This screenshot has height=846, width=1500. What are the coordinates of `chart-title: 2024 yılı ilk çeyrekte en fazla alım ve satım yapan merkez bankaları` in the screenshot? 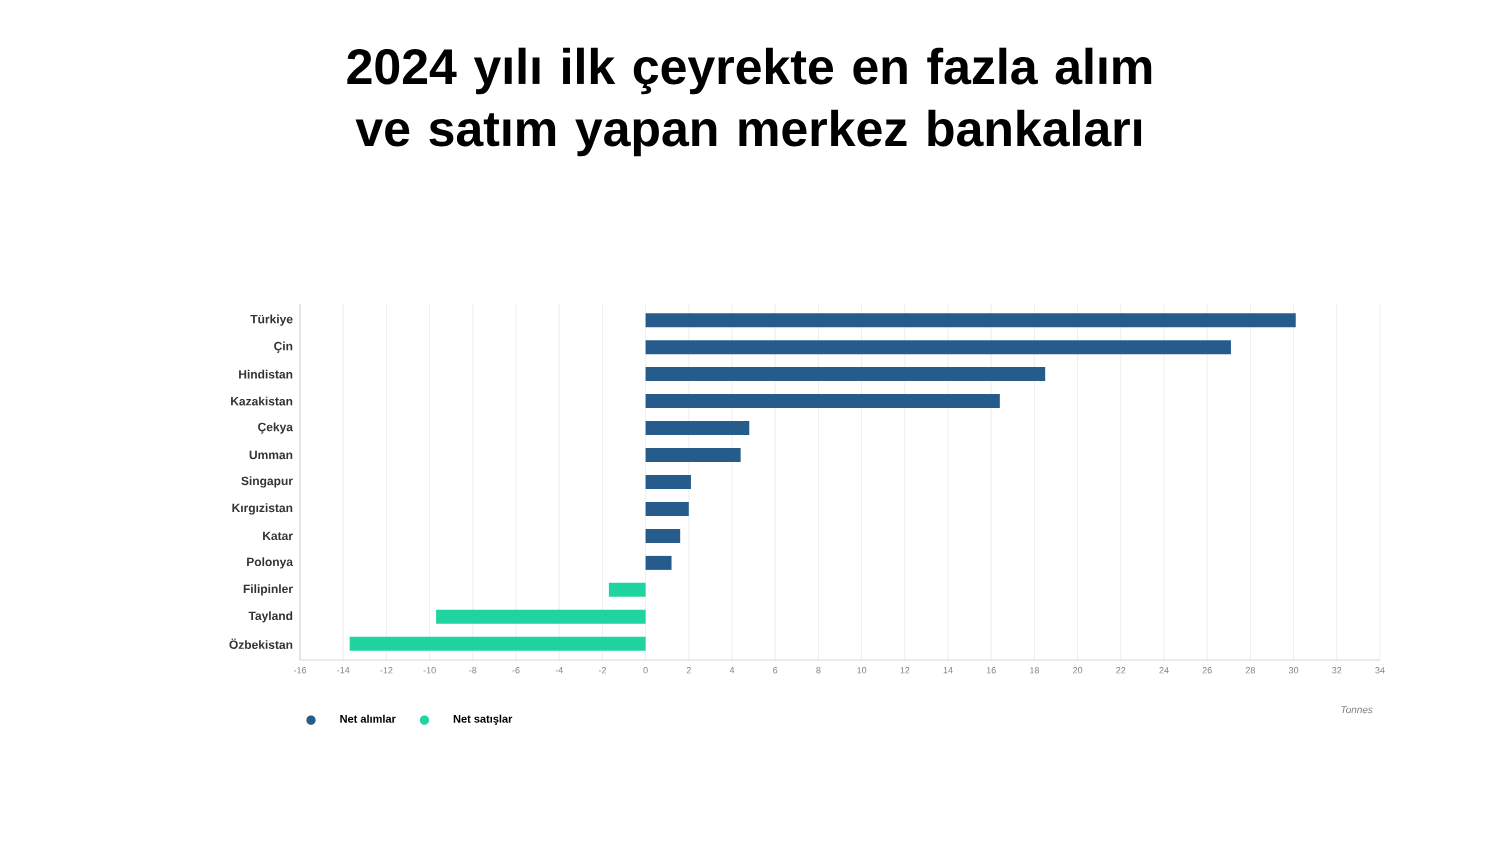 It's located at (749, 102).